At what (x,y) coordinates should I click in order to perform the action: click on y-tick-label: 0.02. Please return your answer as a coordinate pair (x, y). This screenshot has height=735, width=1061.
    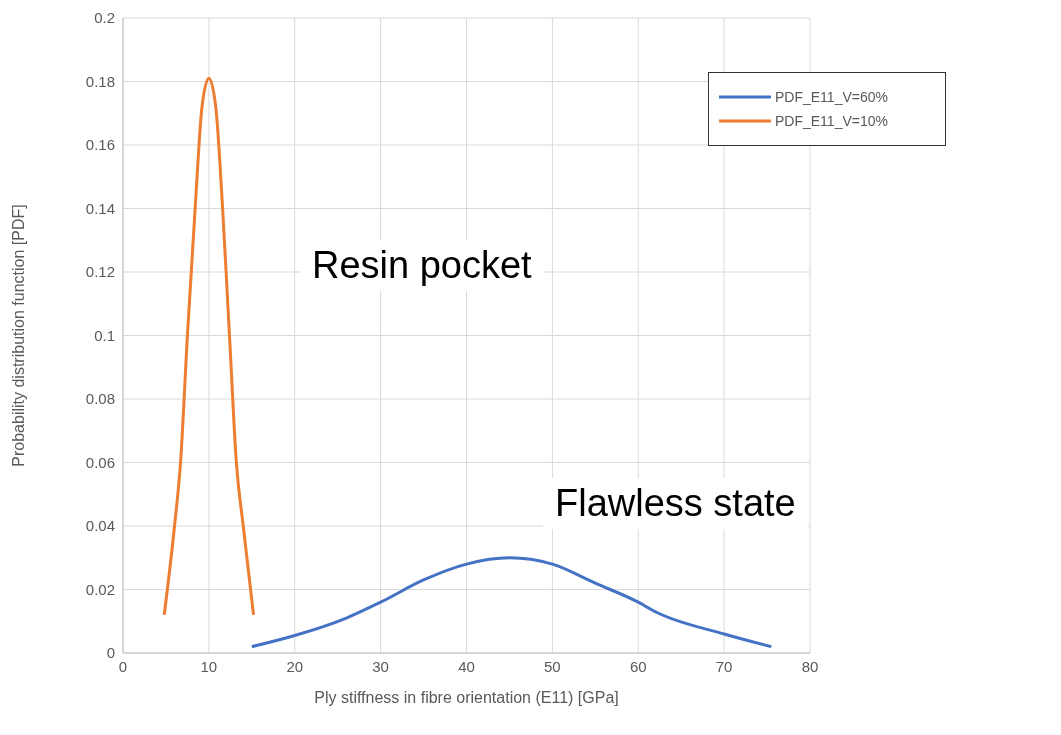
    Looking at the image, I should click on (100, 589).